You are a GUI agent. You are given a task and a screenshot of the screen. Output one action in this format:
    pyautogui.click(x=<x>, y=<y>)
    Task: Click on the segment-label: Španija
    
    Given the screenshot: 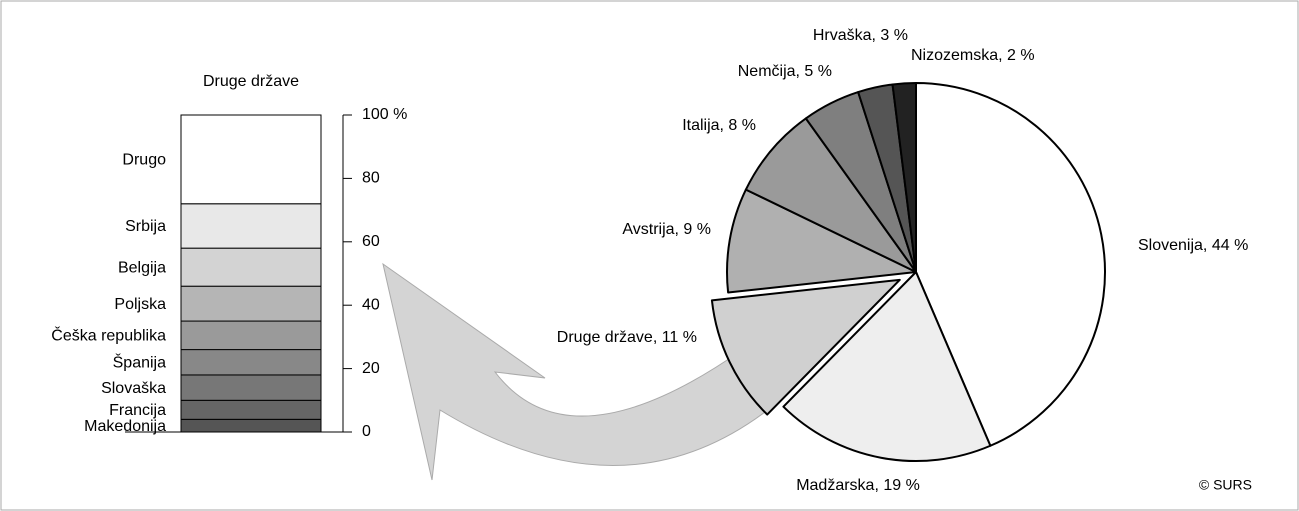 What is the action you would take?
    pyautogui.click(x=139, y=361)
    